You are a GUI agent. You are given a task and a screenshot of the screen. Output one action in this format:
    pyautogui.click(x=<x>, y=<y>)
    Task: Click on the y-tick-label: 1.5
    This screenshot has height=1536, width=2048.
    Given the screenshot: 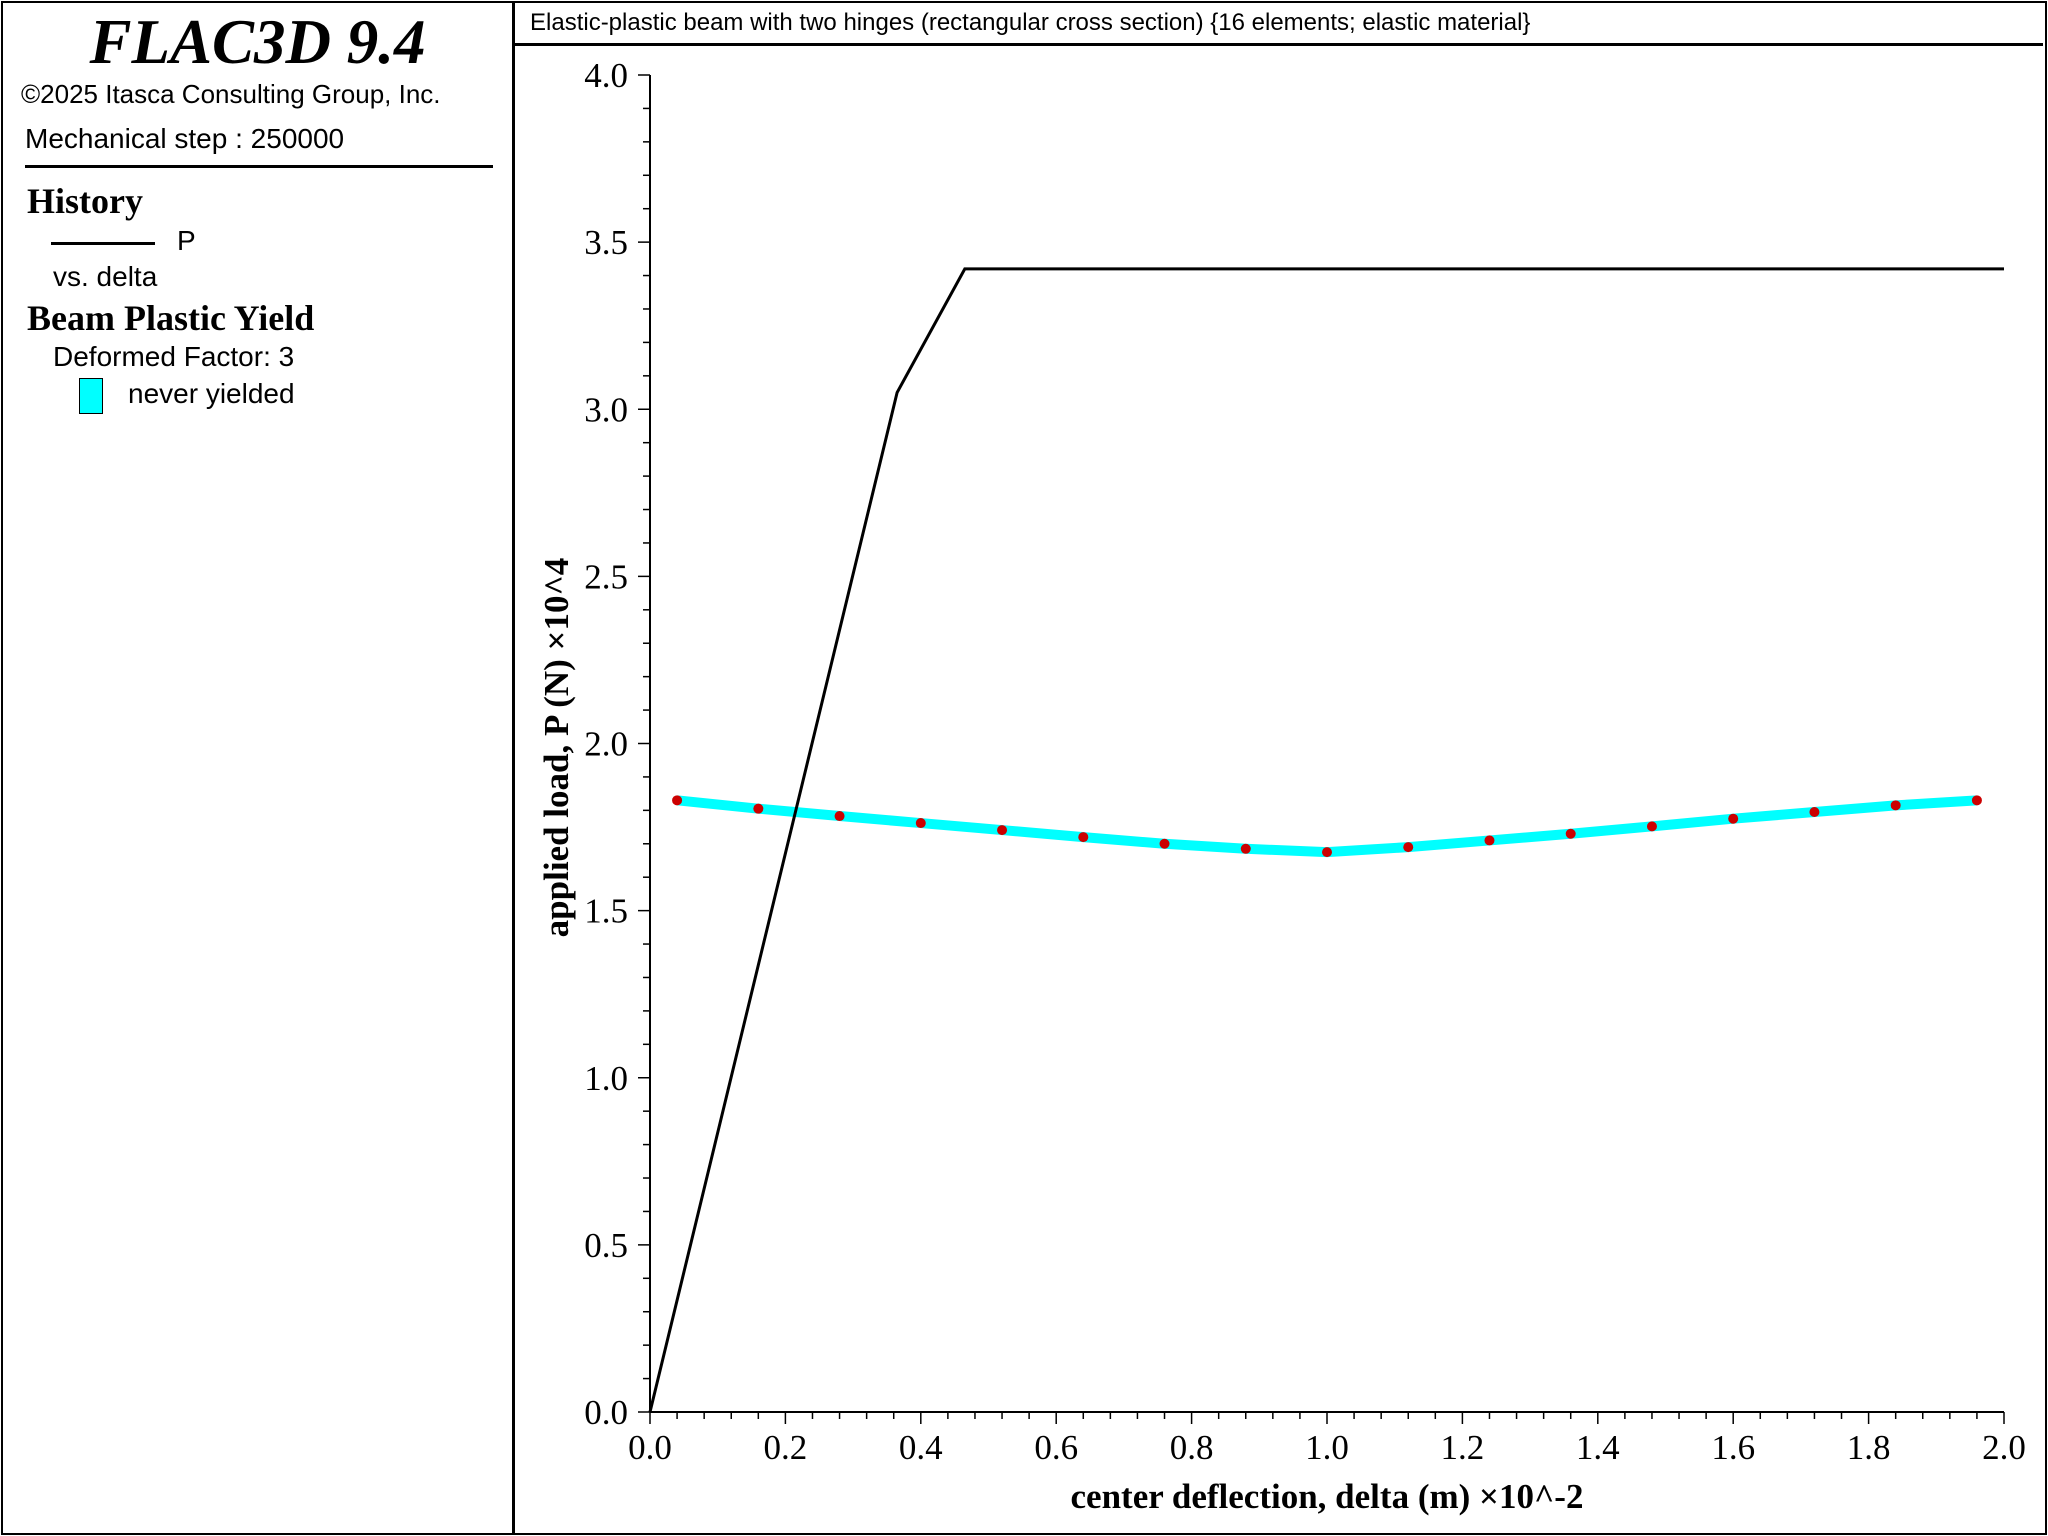 What is the action you would take?
    pyautogui.click(x=606, y=911)
    